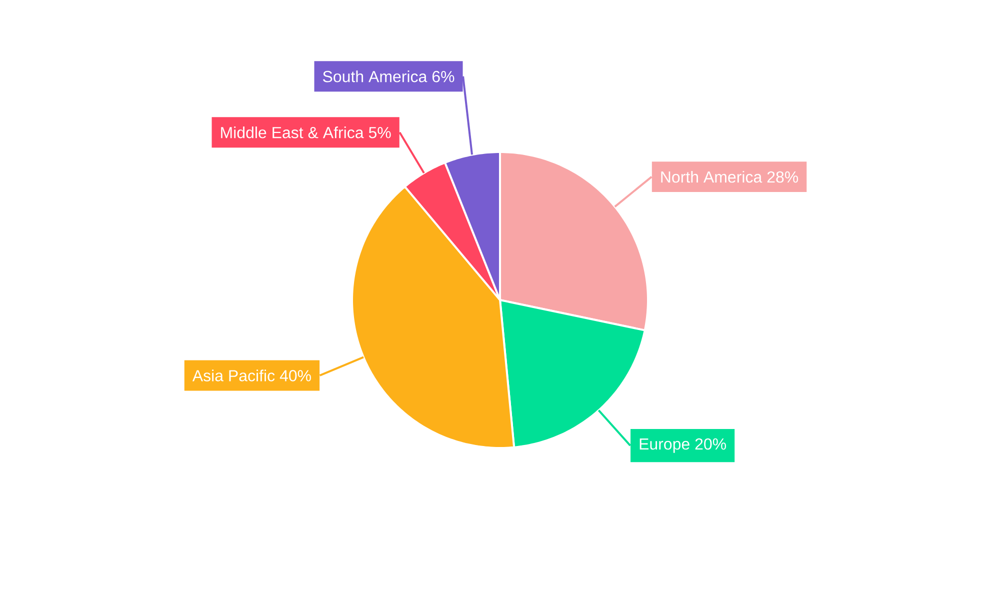 The image size is (1000, 600). Describe the element at coordinates (710, 444) in the screenshot. I see `data-label: 20%` at that location.